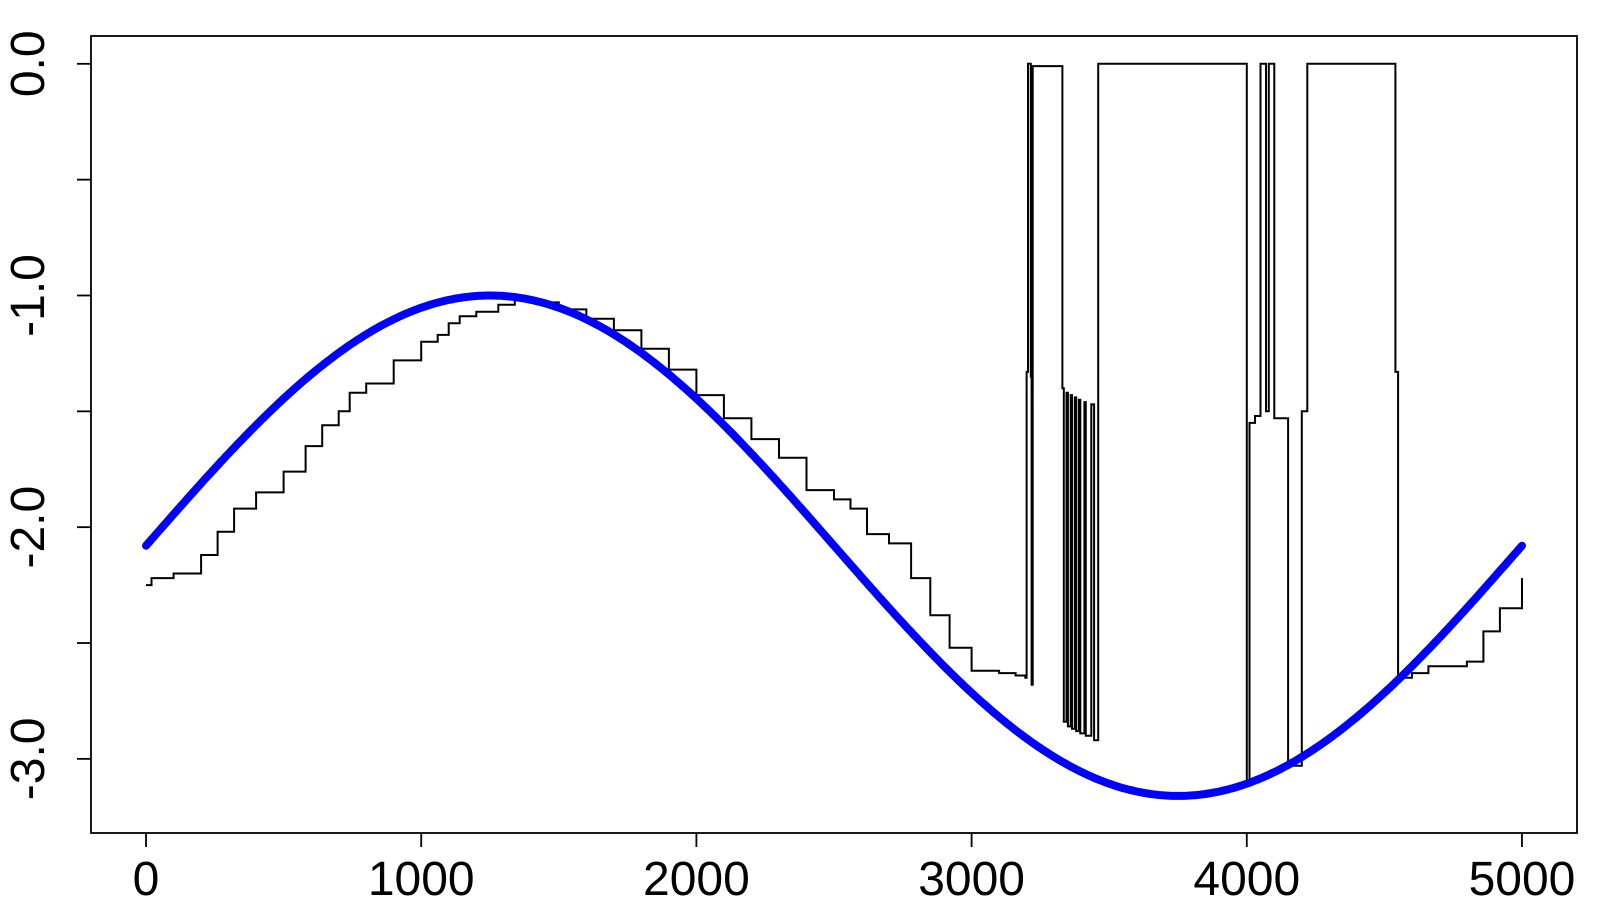 Image resolution: width=1600 pixels, height=900 pixels. What do you see at coordinates (28, 527) in the screenshot?
I see `y-tick-label: -2.0` at bounding box center [28, 527].